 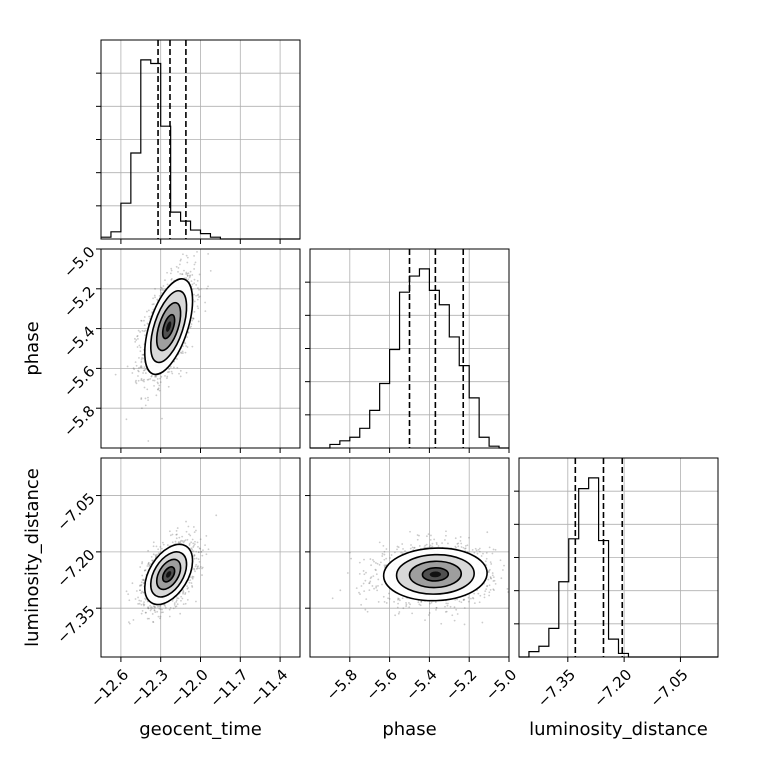 I want to click on x-tick-label: −7.20, so click(x=612, y=688).